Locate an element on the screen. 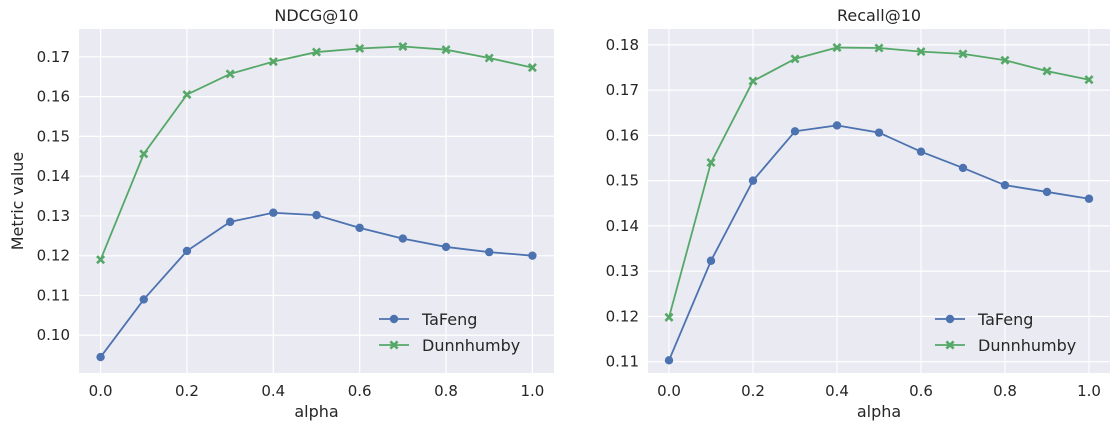  chart-title: NDCG@10 is located at coordinates (316, 15).